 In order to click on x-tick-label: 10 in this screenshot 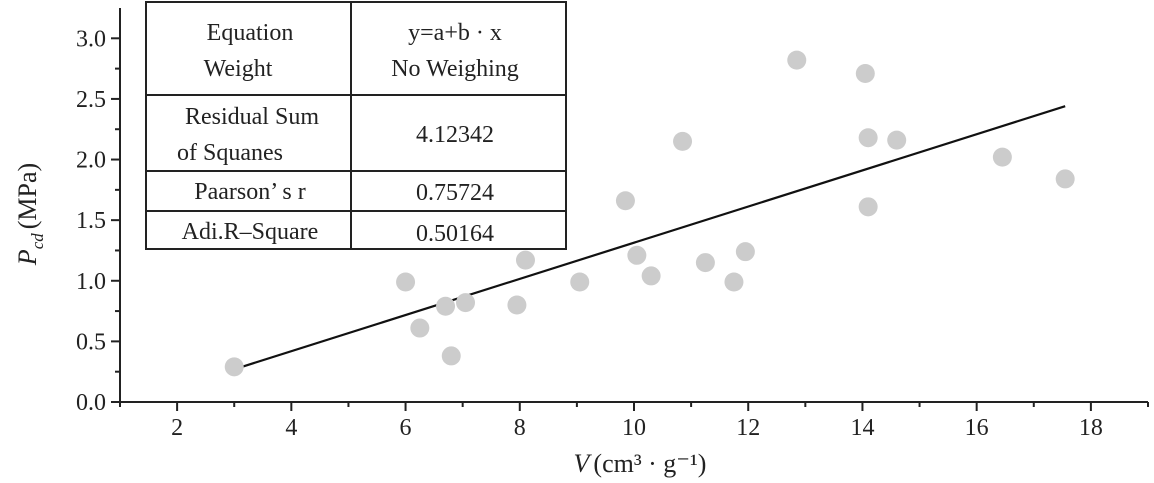, I will do `click(634, 428)`.